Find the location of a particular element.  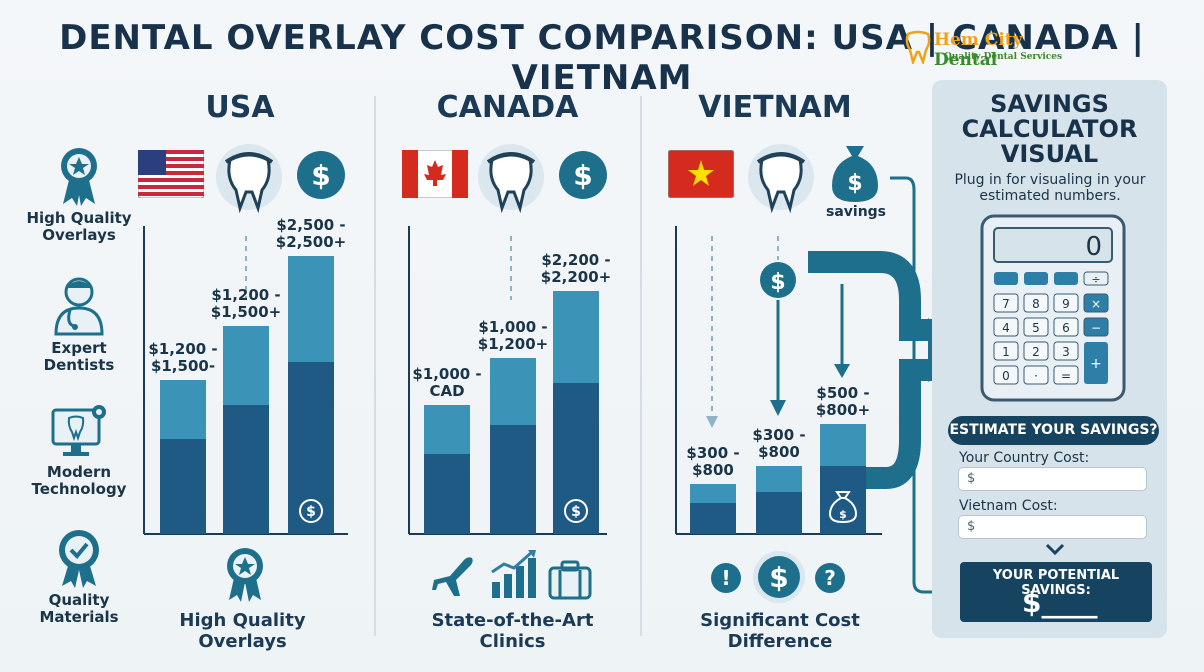

bar-money-bag-icon: $ is located at coordinates (843, 507).